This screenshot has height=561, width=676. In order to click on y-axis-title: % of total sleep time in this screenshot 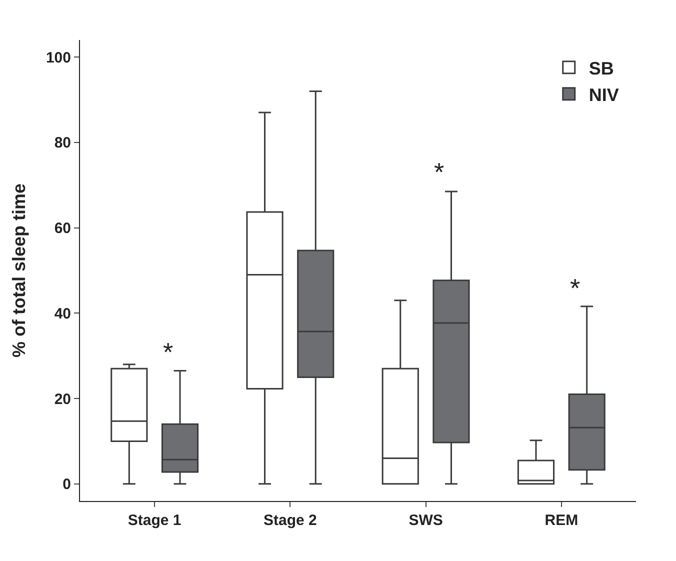, I will do `click(19, 270)`.